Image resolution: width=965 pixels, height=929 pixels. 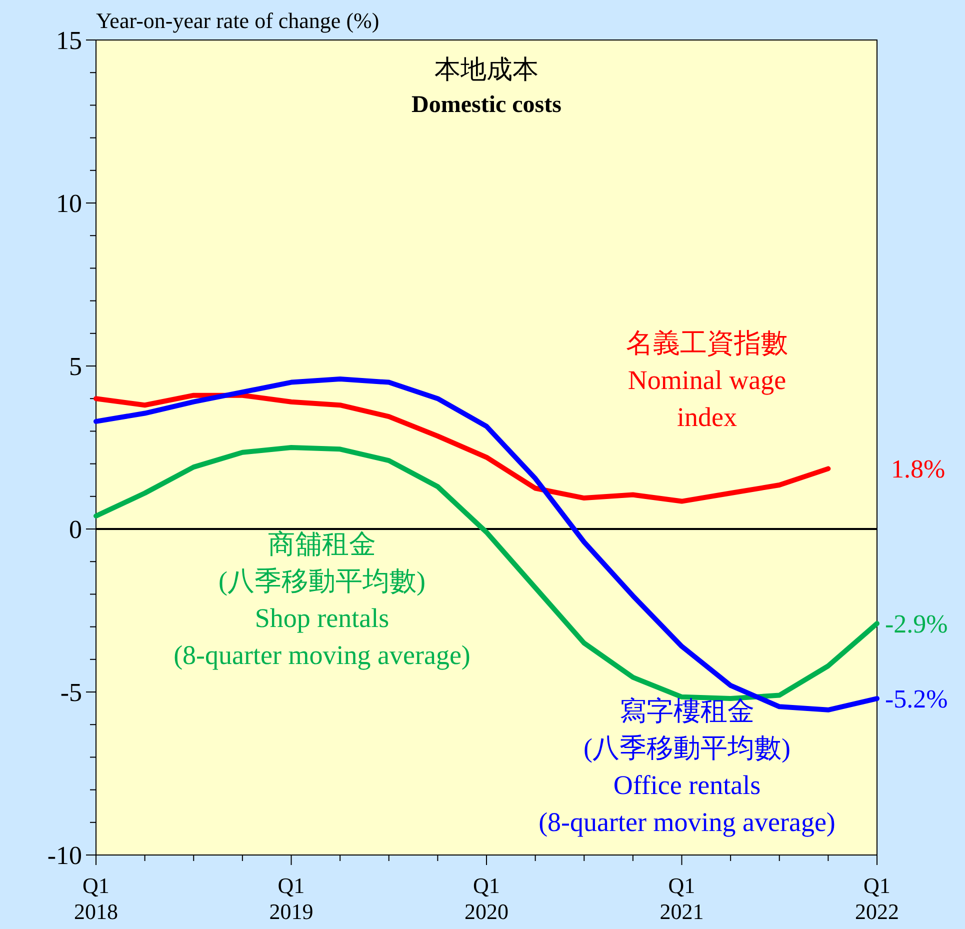 What do you see at coordinates (75, 366) in the screenshot?
I see `y-tick-label: 5` at bounding box center [75, 366].